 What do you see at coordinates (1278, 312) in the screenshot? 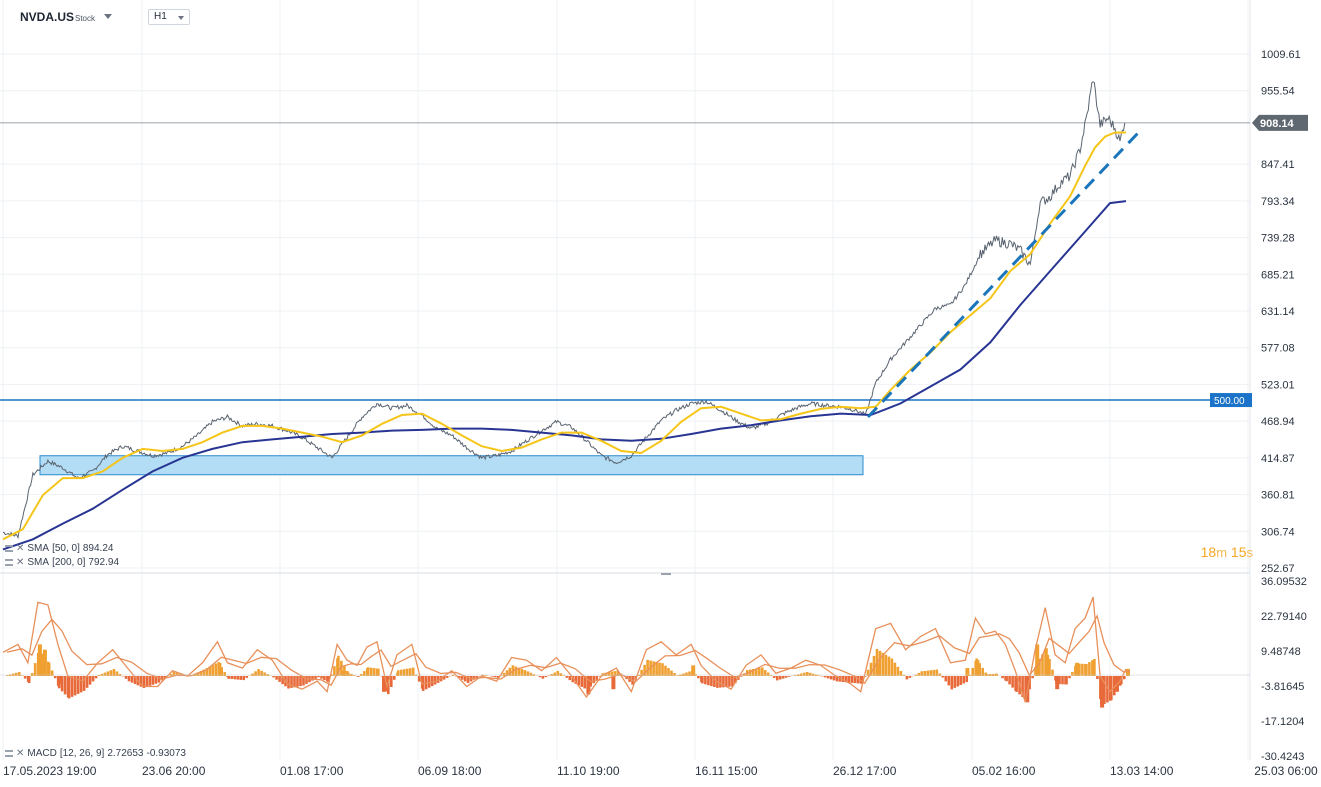
I see `price-tick-label: 631.14` at bounding box center [1278, 312].